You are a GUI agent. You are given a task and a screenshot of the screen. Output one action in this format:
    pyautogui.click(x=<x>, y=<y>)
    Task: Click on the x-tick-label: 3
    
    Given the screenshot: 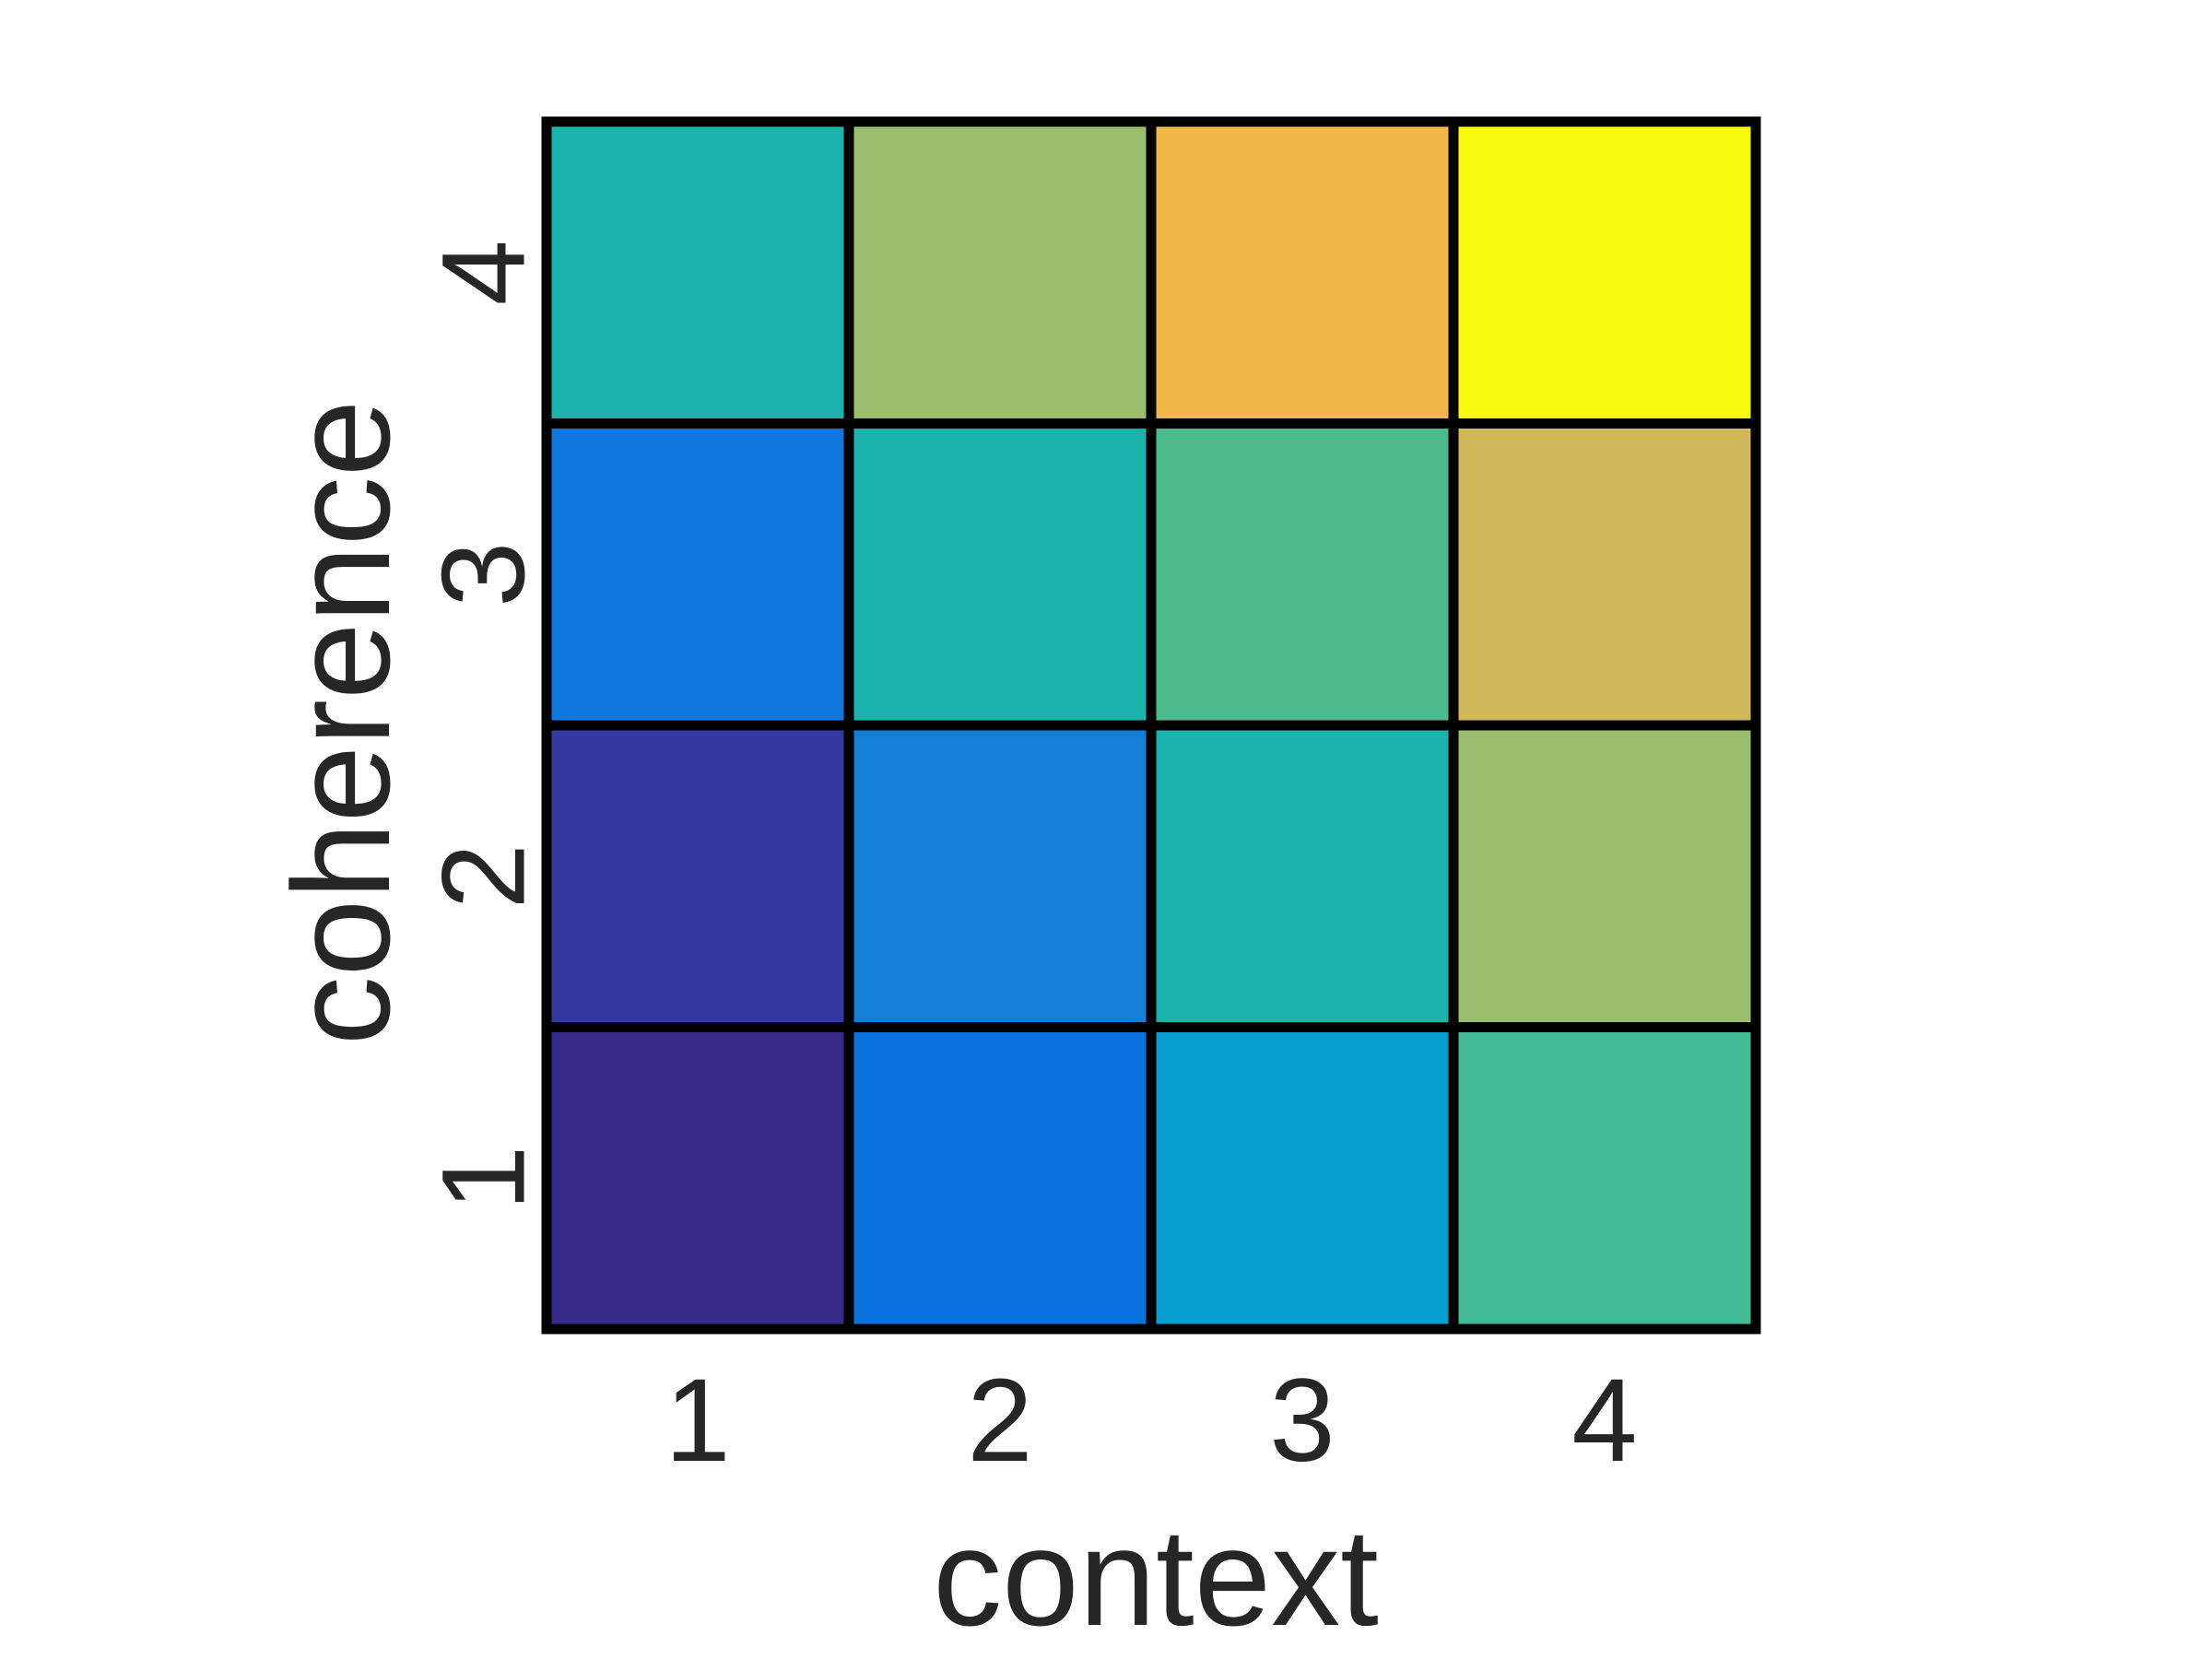 What is the action you would take?
    pyautogui.click(x=1302, y=1421)
    